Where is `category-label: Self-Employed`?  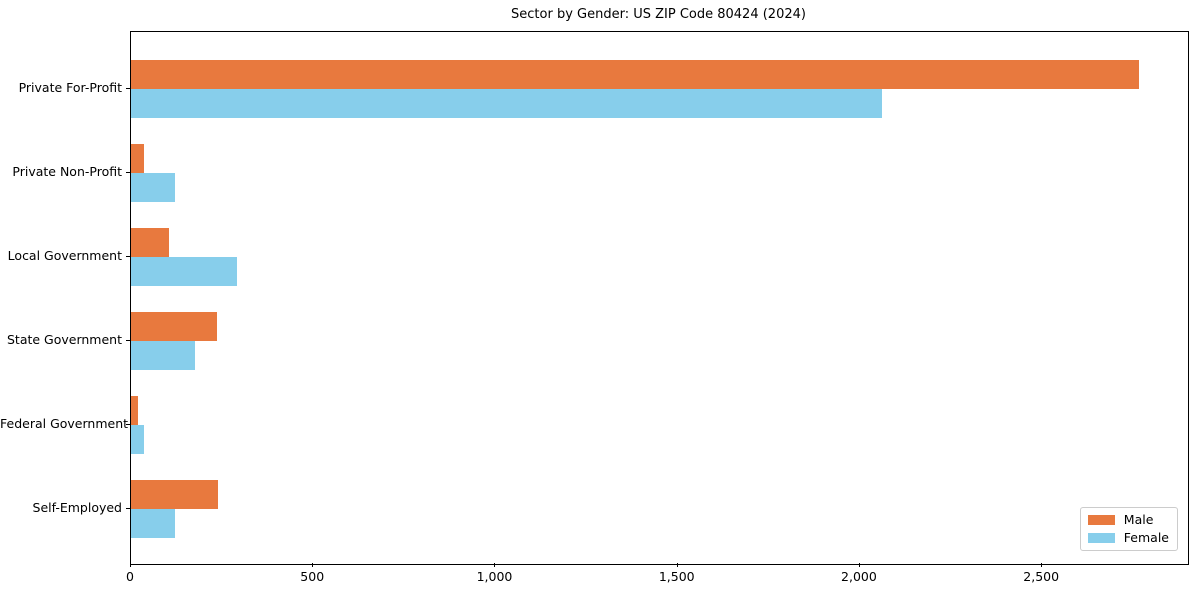 category-label: Self-Employed is located at coordinates (77, 507).